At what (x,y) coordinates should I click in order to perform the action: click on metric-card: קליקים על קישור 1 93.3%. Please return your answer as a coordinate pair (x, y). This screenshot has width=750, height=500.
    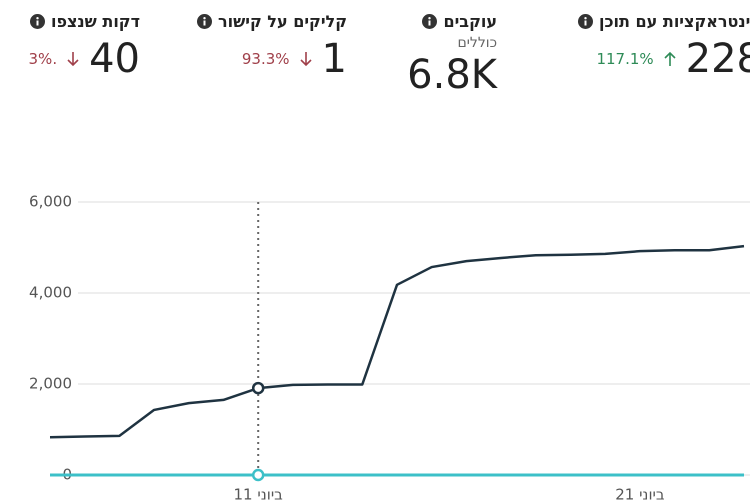
    Looking at the image, I should click on (271, 46).